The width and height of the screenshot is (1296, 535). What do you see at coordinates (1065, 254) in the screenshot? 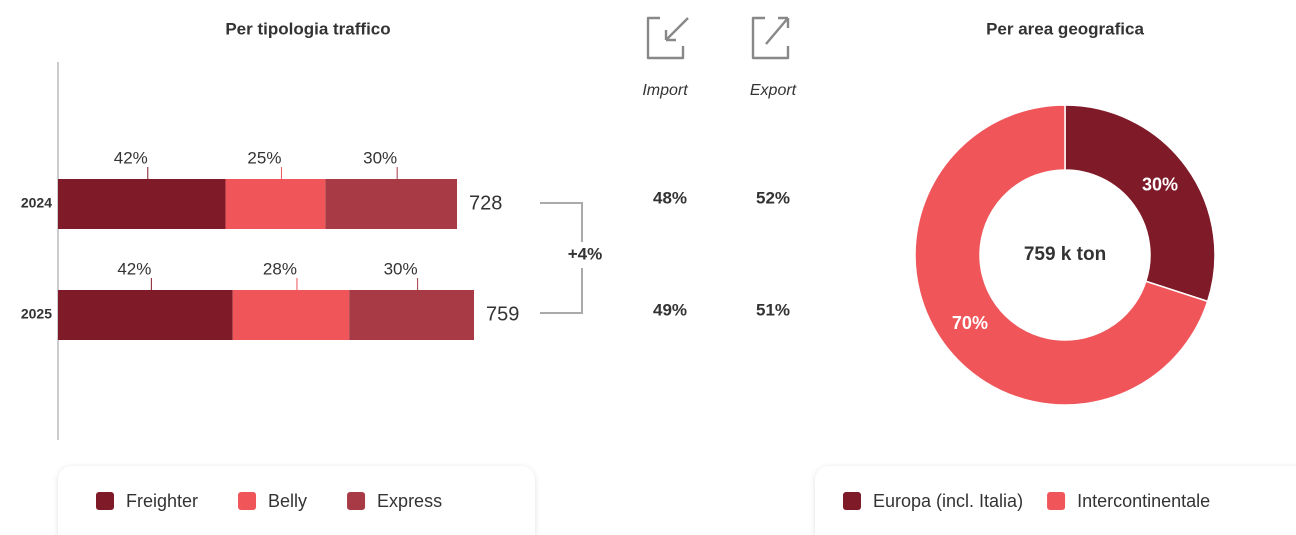
I see `center-label: 759 k ton` at bounding box center [1065, 254].